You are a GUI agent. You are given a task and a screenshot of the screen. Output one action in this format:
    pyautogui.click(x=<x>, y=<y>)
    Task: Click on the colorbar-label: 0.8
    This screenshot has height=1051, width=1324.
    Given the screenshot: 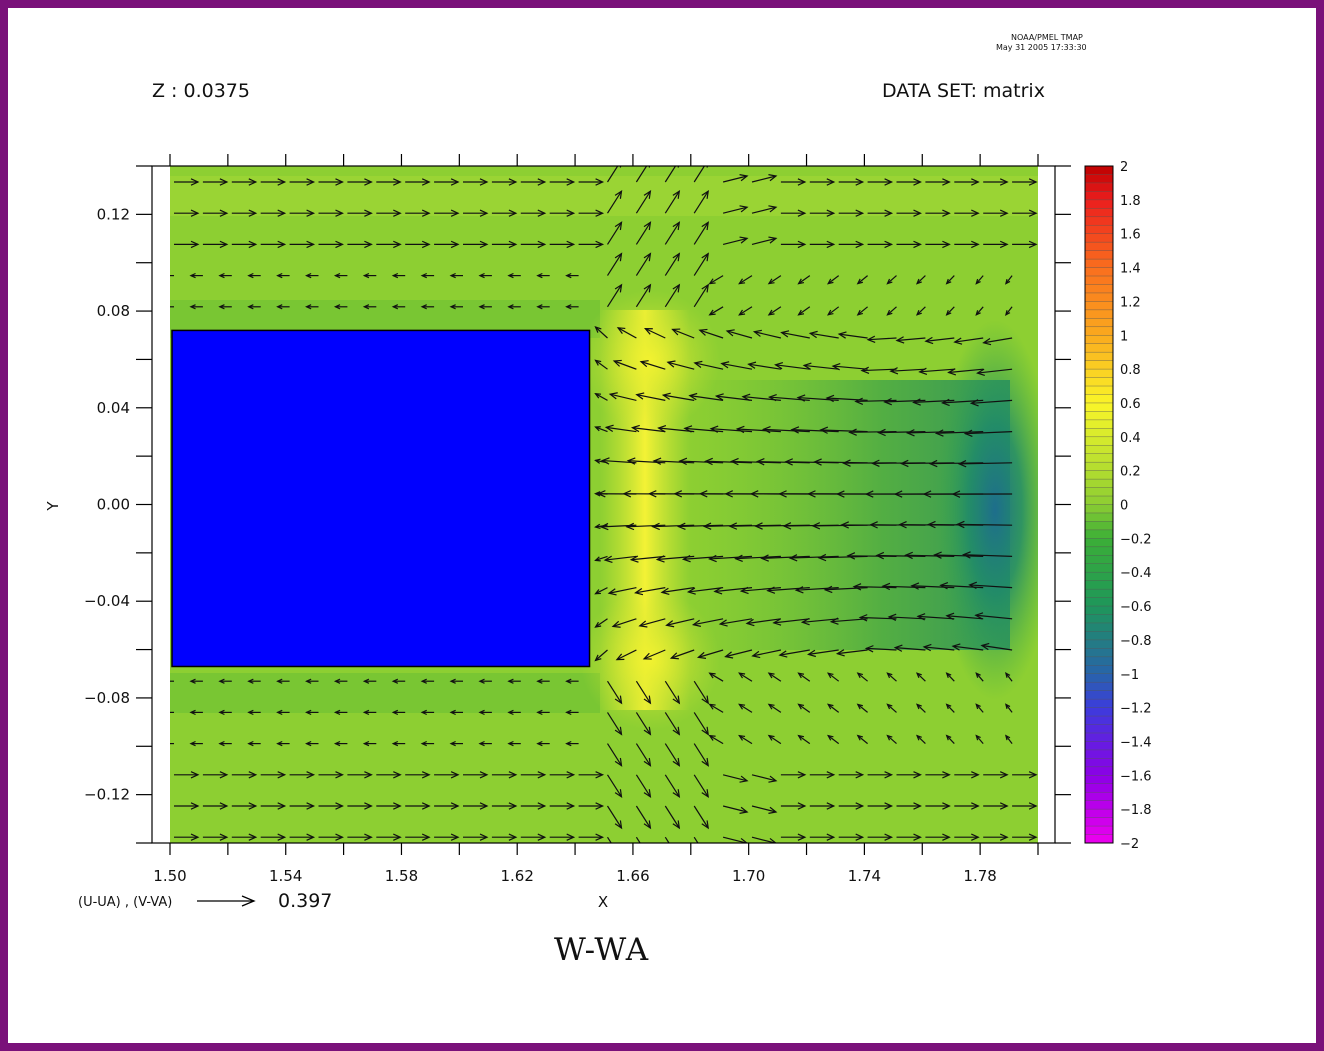 What is the action you would take?
    pyautogui.click(x=1130, y=370)
    